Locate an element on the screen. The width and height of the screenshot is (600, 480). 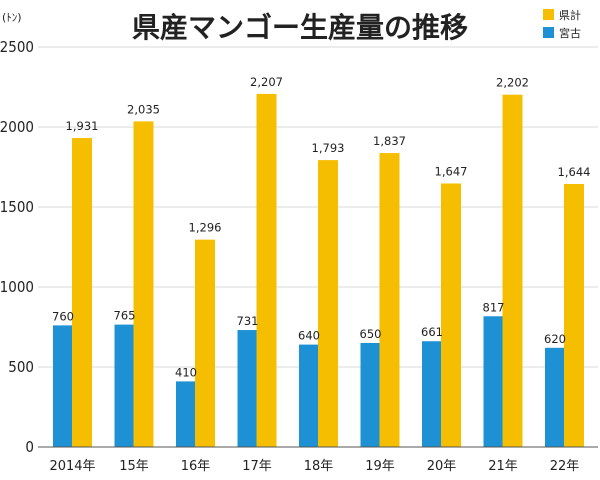
data-label-prefecture-total: 1,793 is located at coordinates (328, 148).